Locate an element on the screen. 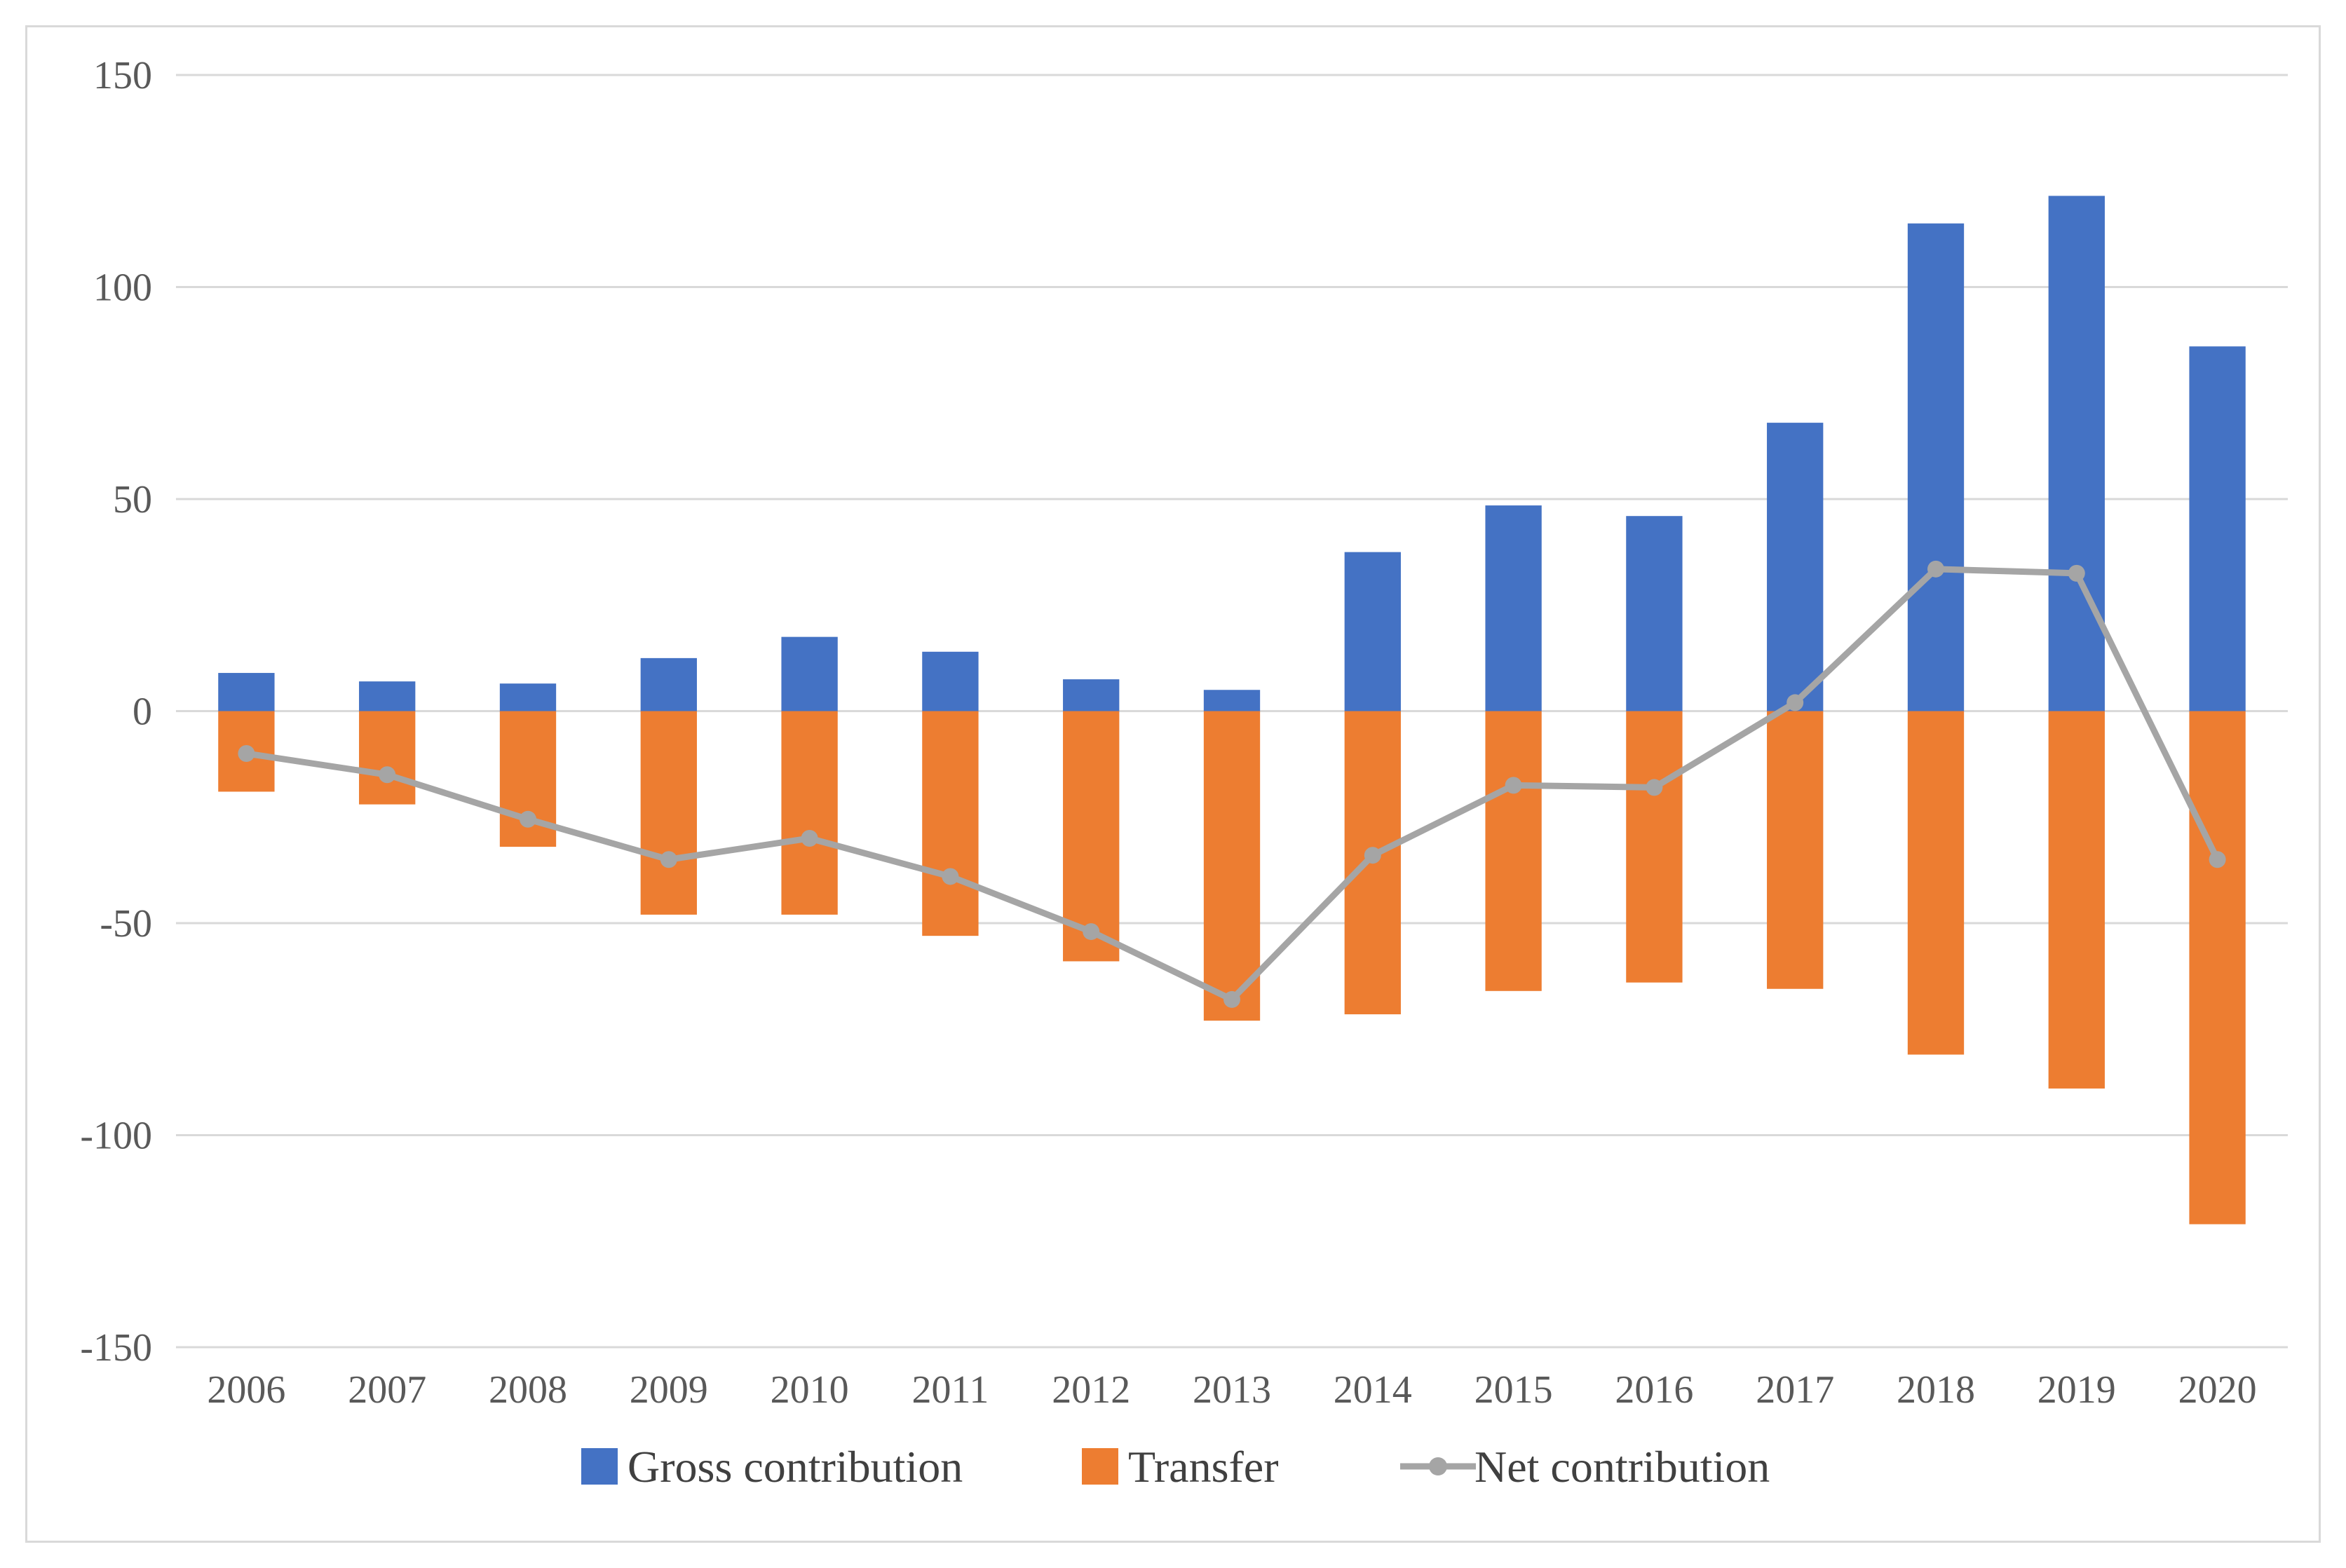  gross-contribution-bar-2014 is located at coordinates (1372, 631).